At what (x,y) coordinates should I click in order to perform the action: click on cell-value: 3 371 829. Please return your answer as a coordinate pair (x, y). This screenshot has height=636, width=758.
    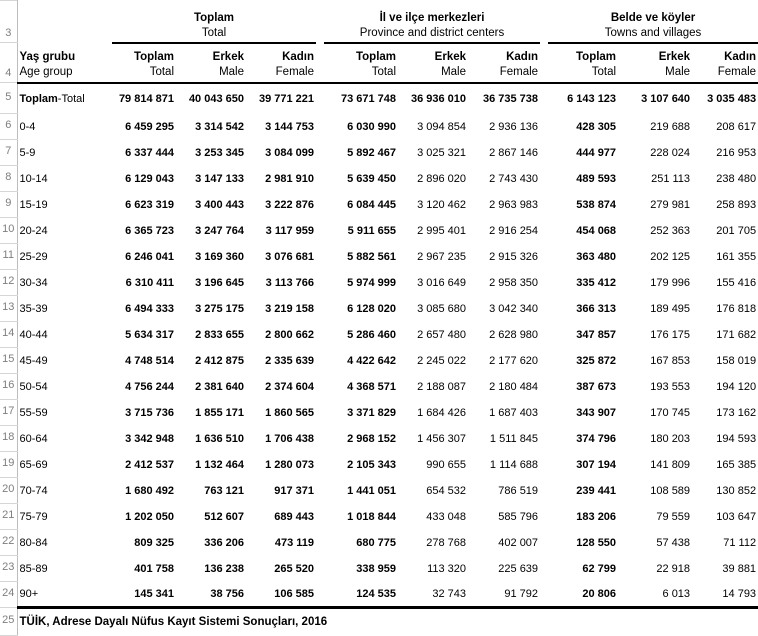
    Looking at the image, I should click on (372, 412).